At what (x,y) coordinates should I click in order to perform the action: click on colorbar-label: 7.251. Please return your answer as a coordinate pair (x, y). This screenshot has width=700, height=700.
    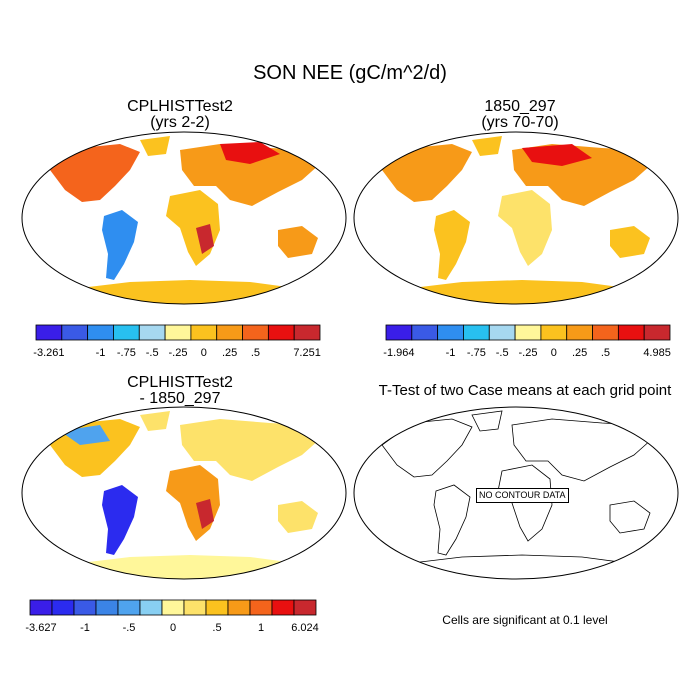
    Looking at the image, I should click on (307, 353).